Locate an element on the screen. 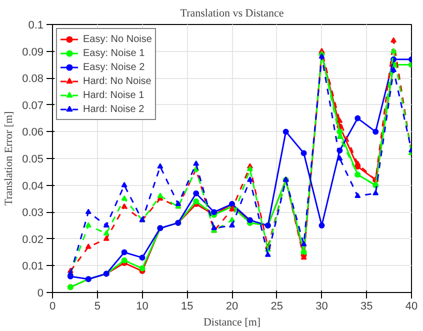  x-tick-label: 0 is located at coordinates (52, 306).